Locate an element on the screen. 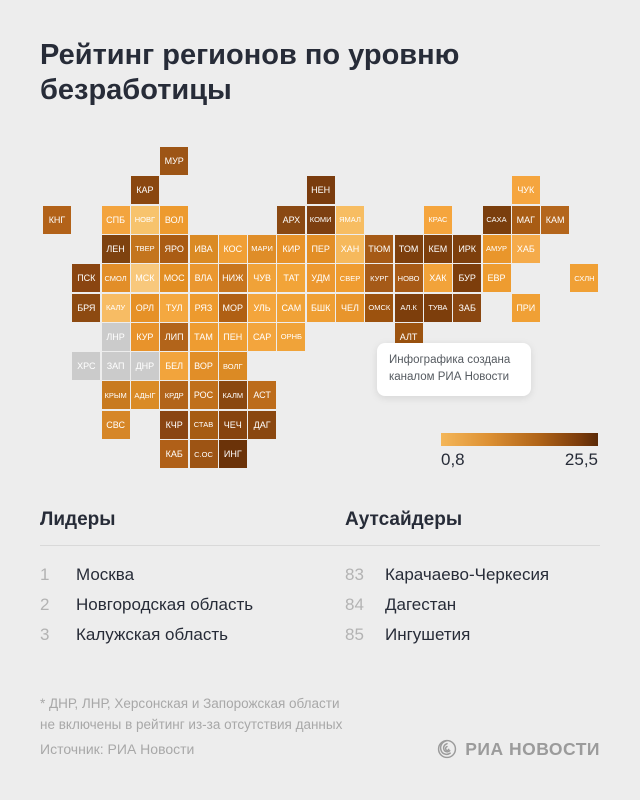 This screenshot has height=800, width=640. region-tile: БЕЛ is located at coordinates (174, 366).